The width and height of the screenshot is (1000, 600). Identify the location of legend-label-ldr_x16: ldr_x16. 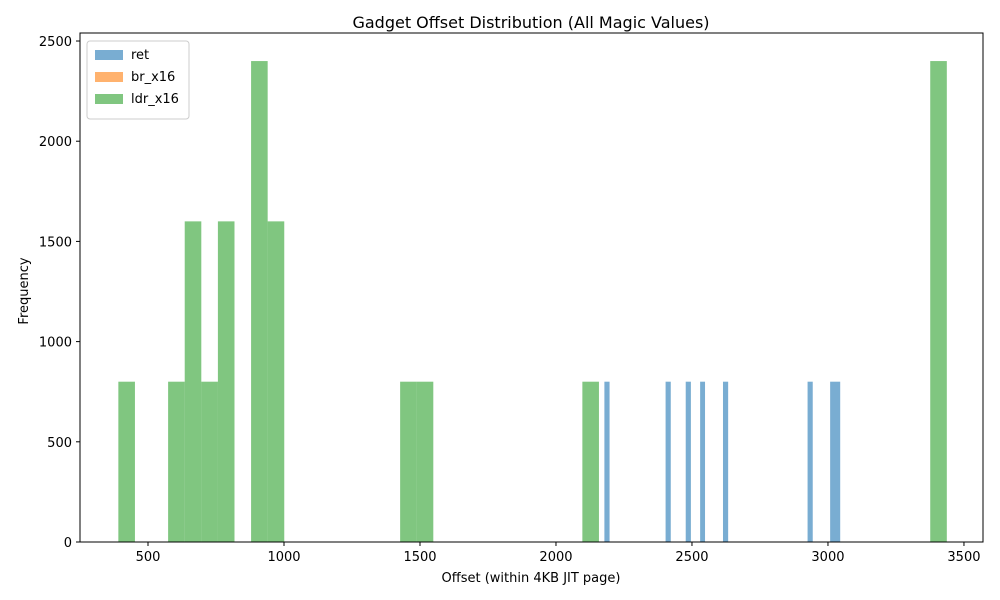
(155, 99).